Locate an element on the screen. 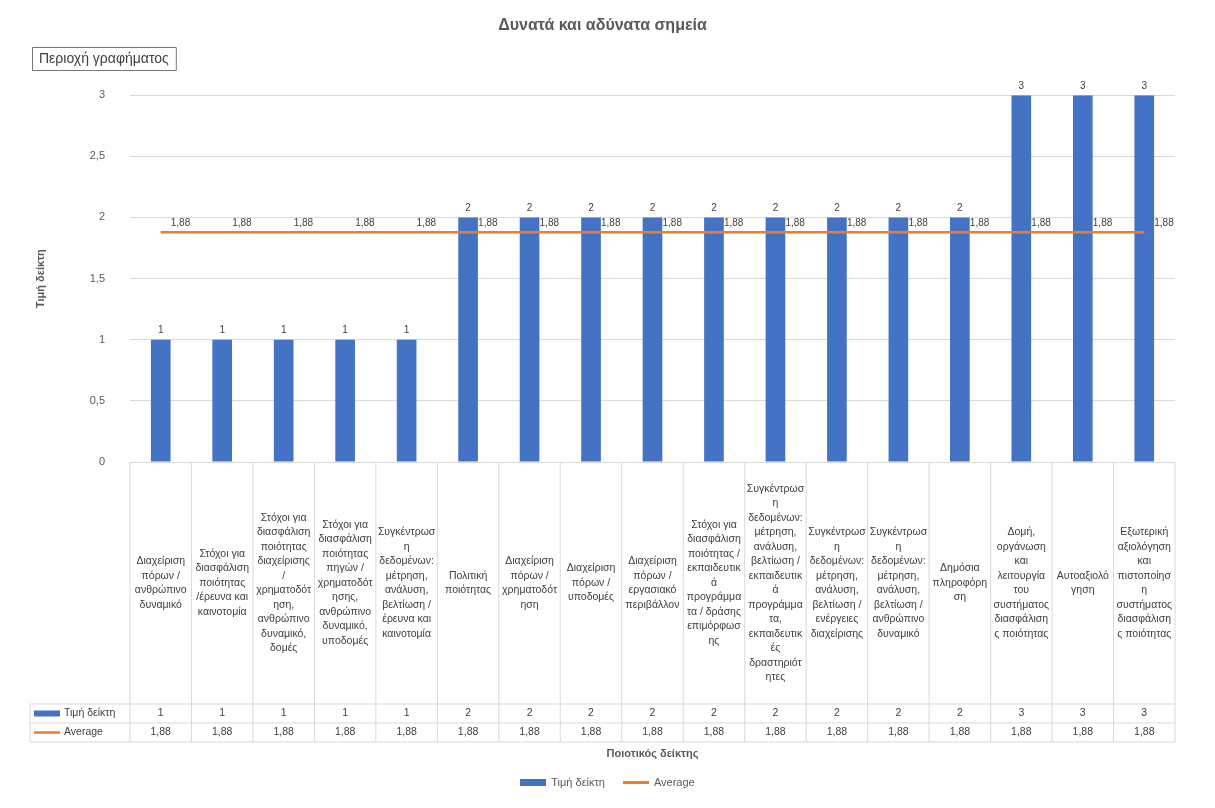 The width and height of the screenshot is (1215, 808). y-tick-label: 3 is located at coordinates (101, 94).